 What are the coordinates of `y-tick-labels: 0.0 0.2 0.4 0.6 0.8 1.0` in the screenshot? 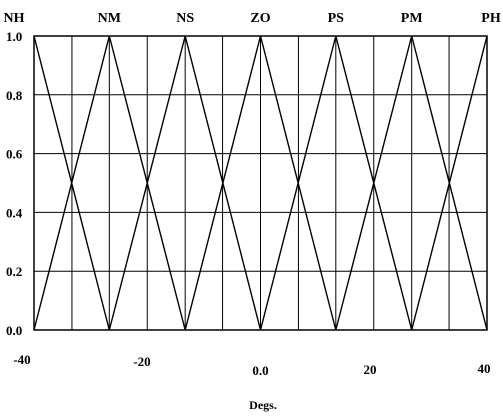 It's located at (14, 183).